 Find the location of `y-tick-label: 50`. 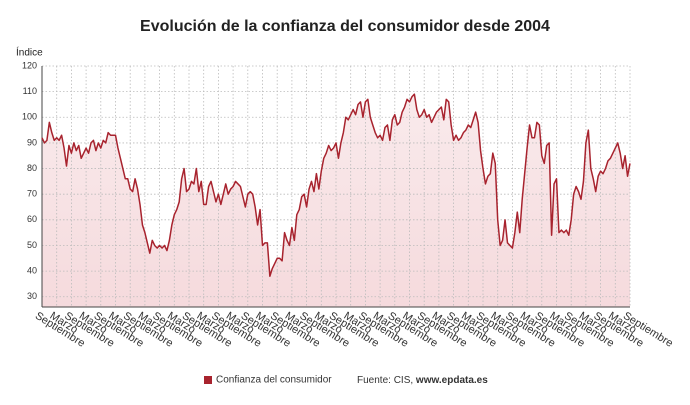

y-tick-label: 50 is located at coordinates (32, 245).